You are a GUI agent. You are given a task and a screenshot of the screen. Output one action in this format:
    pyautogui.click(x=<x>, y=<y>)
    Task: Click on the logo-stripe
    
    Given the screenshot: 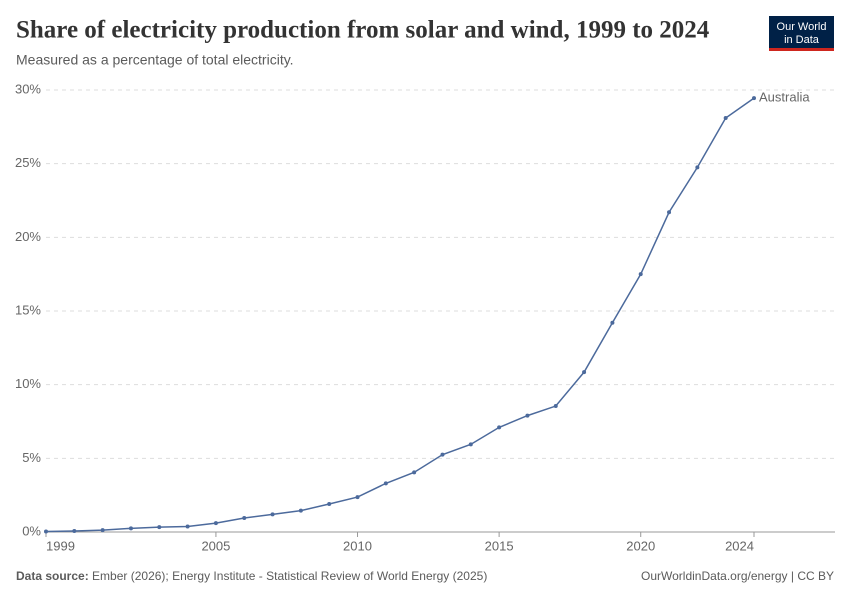 What is the action you would take?
    pyautogui.click(x=801, y=49)
    